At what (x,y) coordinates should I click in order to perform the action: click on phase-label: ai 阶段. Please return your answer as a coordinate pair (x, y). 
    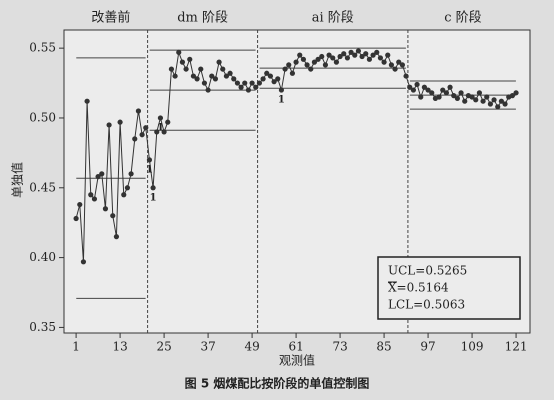
    Looking at the image, I should click on (333, 18).